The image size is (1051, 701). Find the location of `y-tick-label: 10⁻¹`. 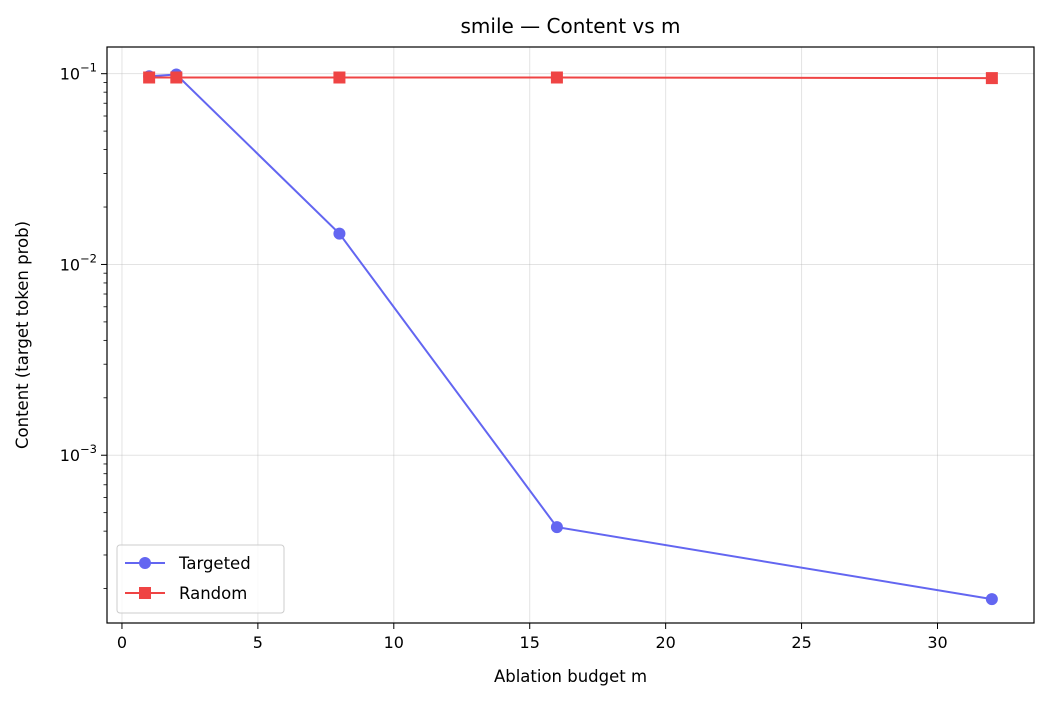

y-tick-label: 10⁻¹ is located at coordinates (78, 72).